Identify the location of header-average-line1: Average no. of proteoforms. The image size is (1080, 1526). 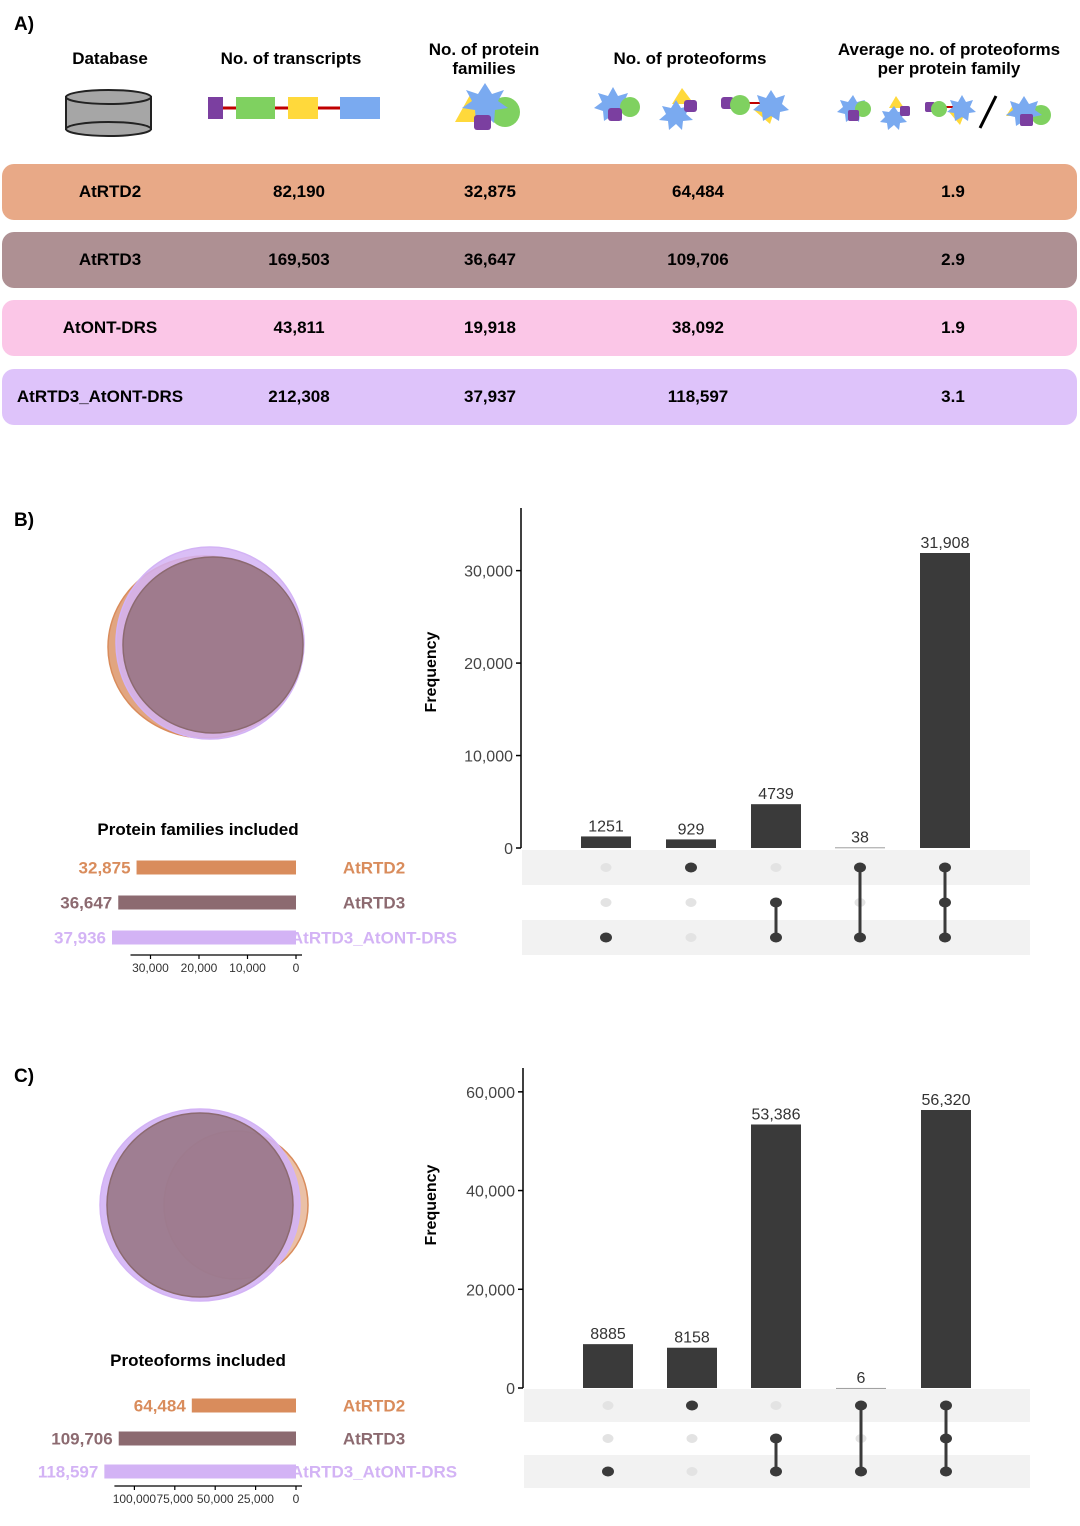
(949, 49).